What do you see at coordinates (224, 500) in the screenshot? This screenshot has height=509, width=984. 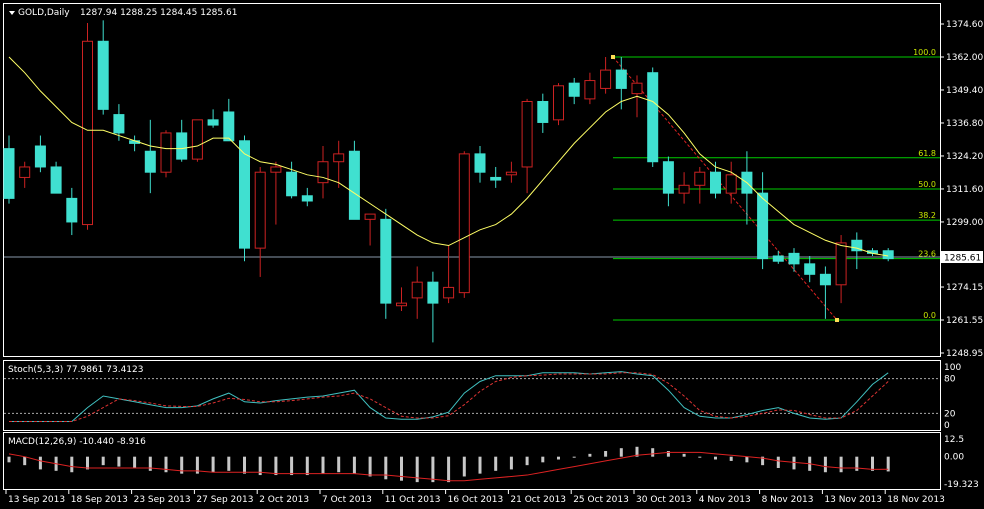 I see `time-tick-label: 27 Sep 2013` at bounding box center [224, 500].